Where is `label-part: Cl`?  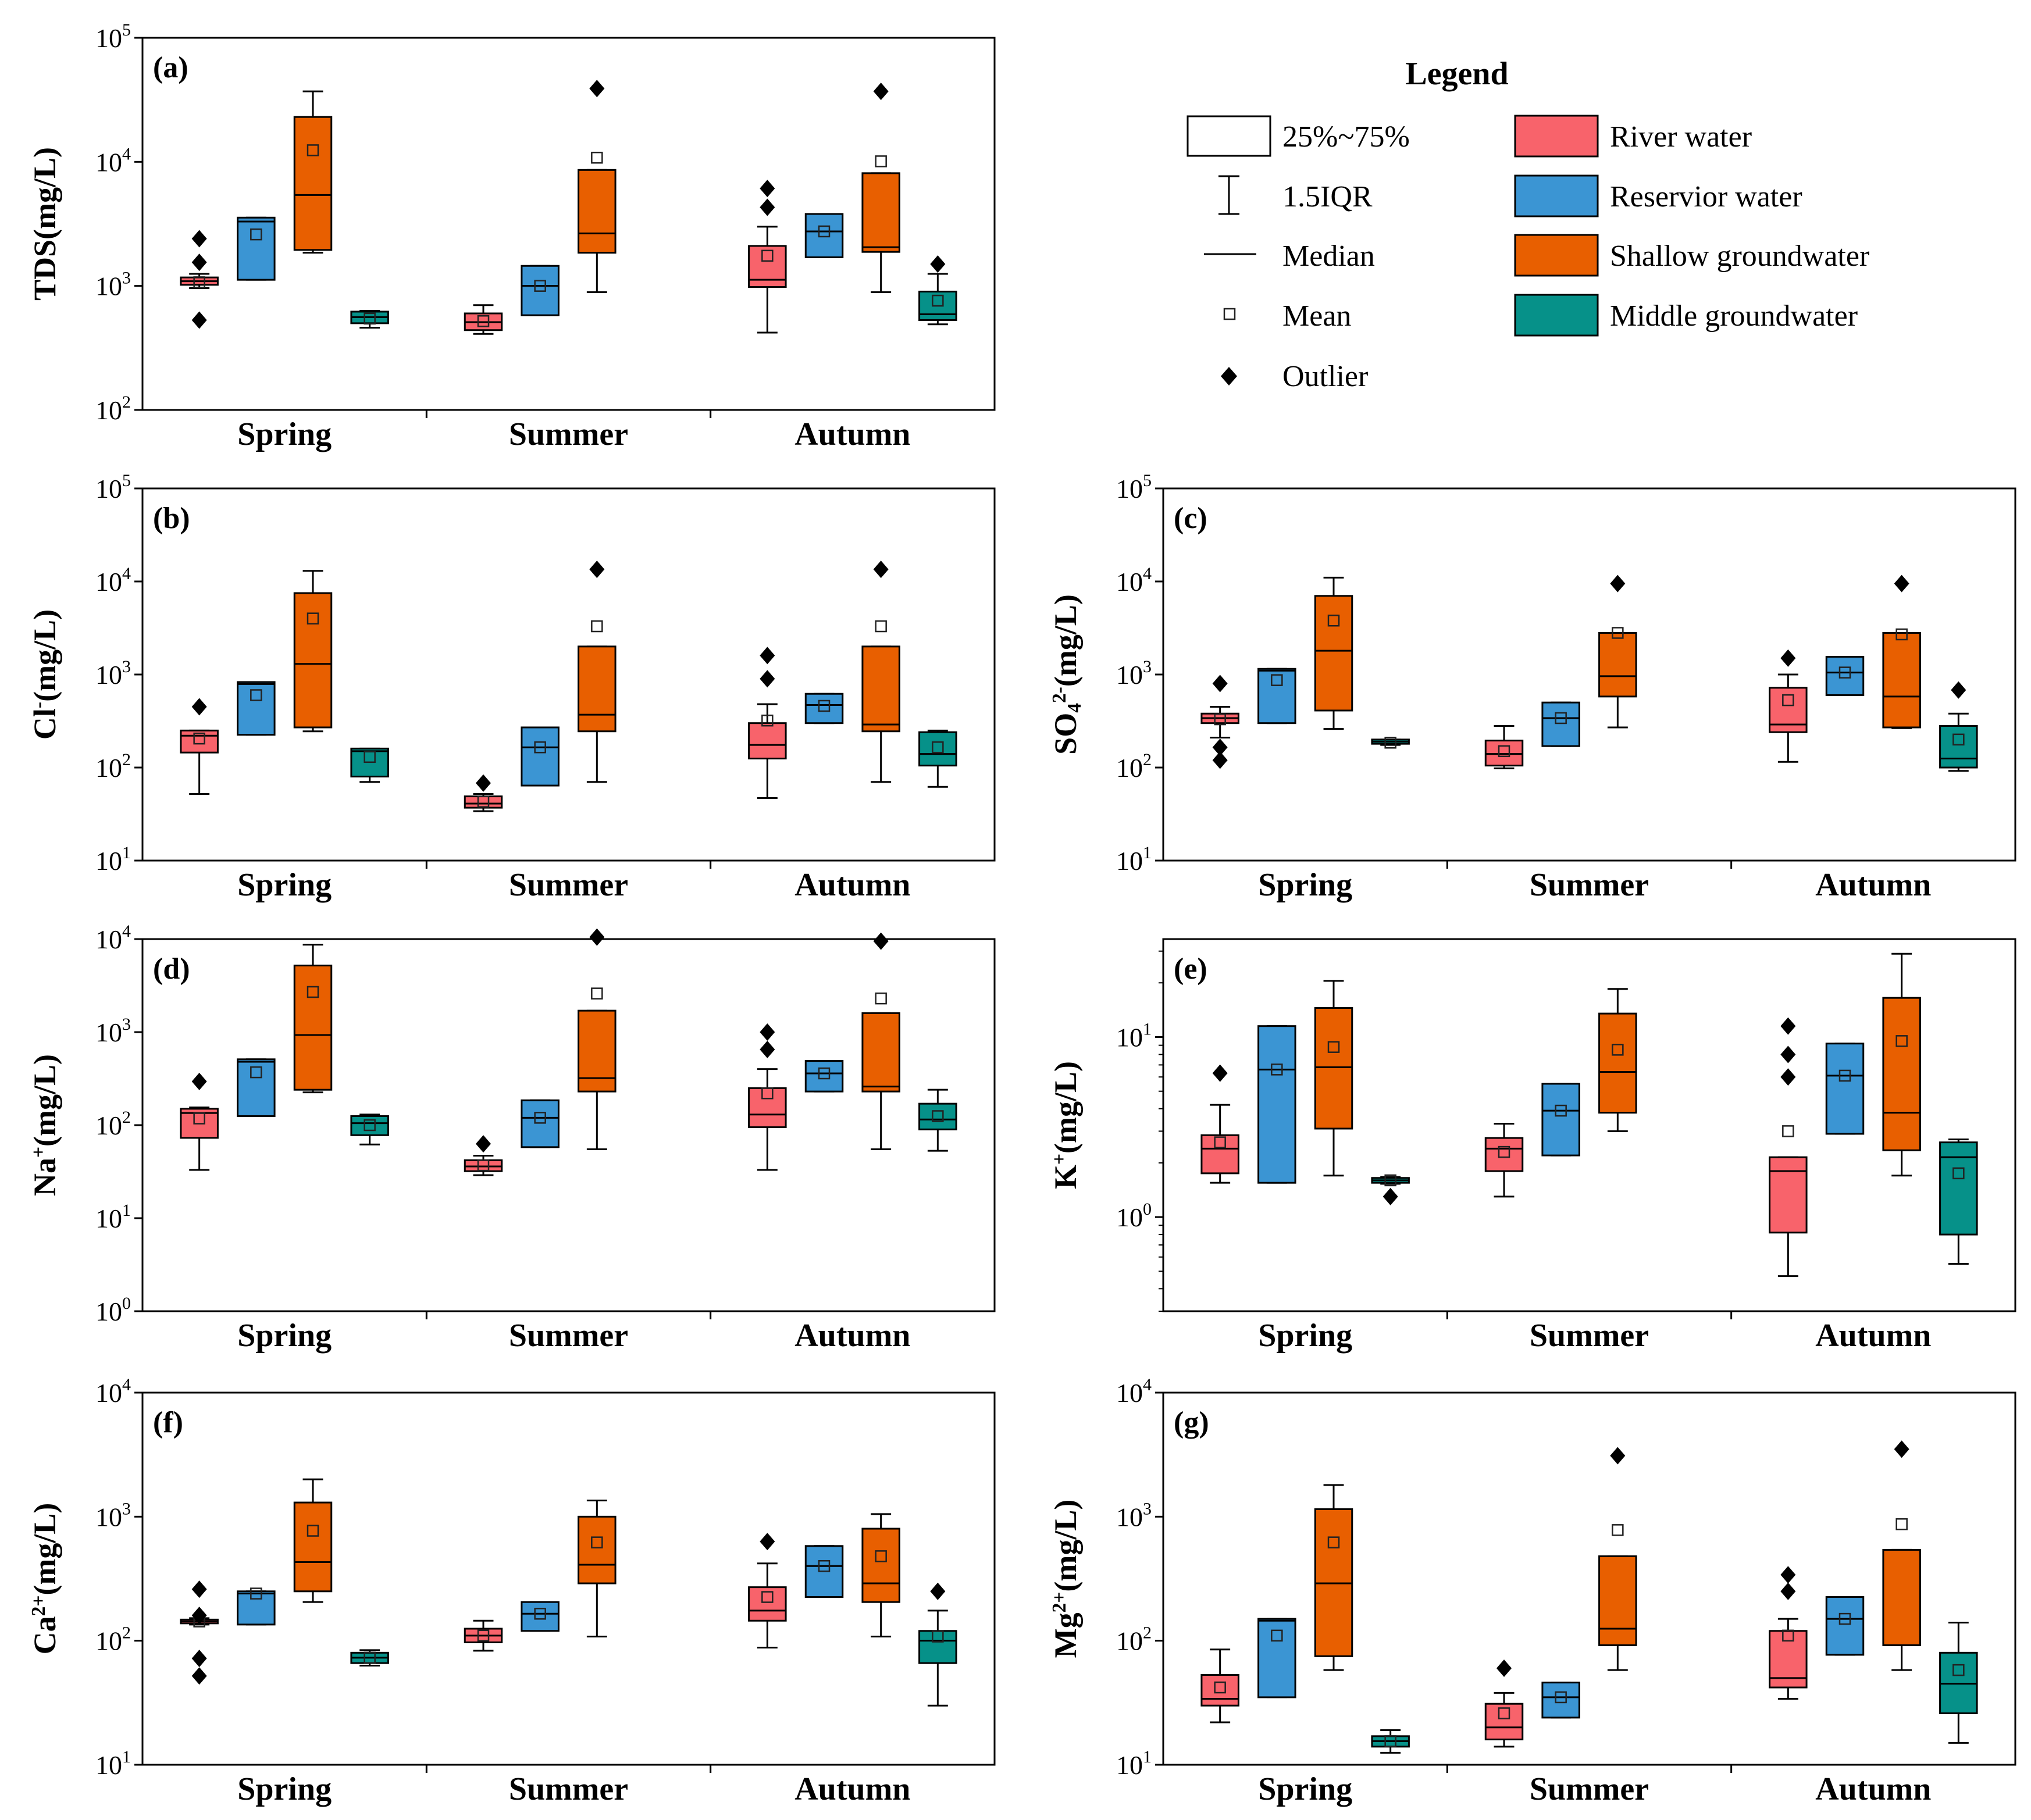 label-part: Cl is located at coordinates (44, 724).